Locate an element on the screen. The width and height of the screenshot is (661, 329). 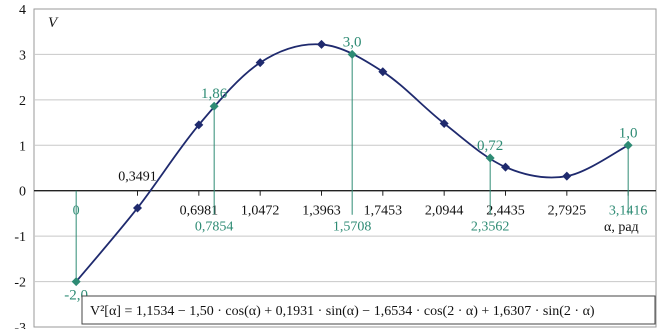
x-tick-label-highlight: 0,7854 is located at coordinates (214, 227).